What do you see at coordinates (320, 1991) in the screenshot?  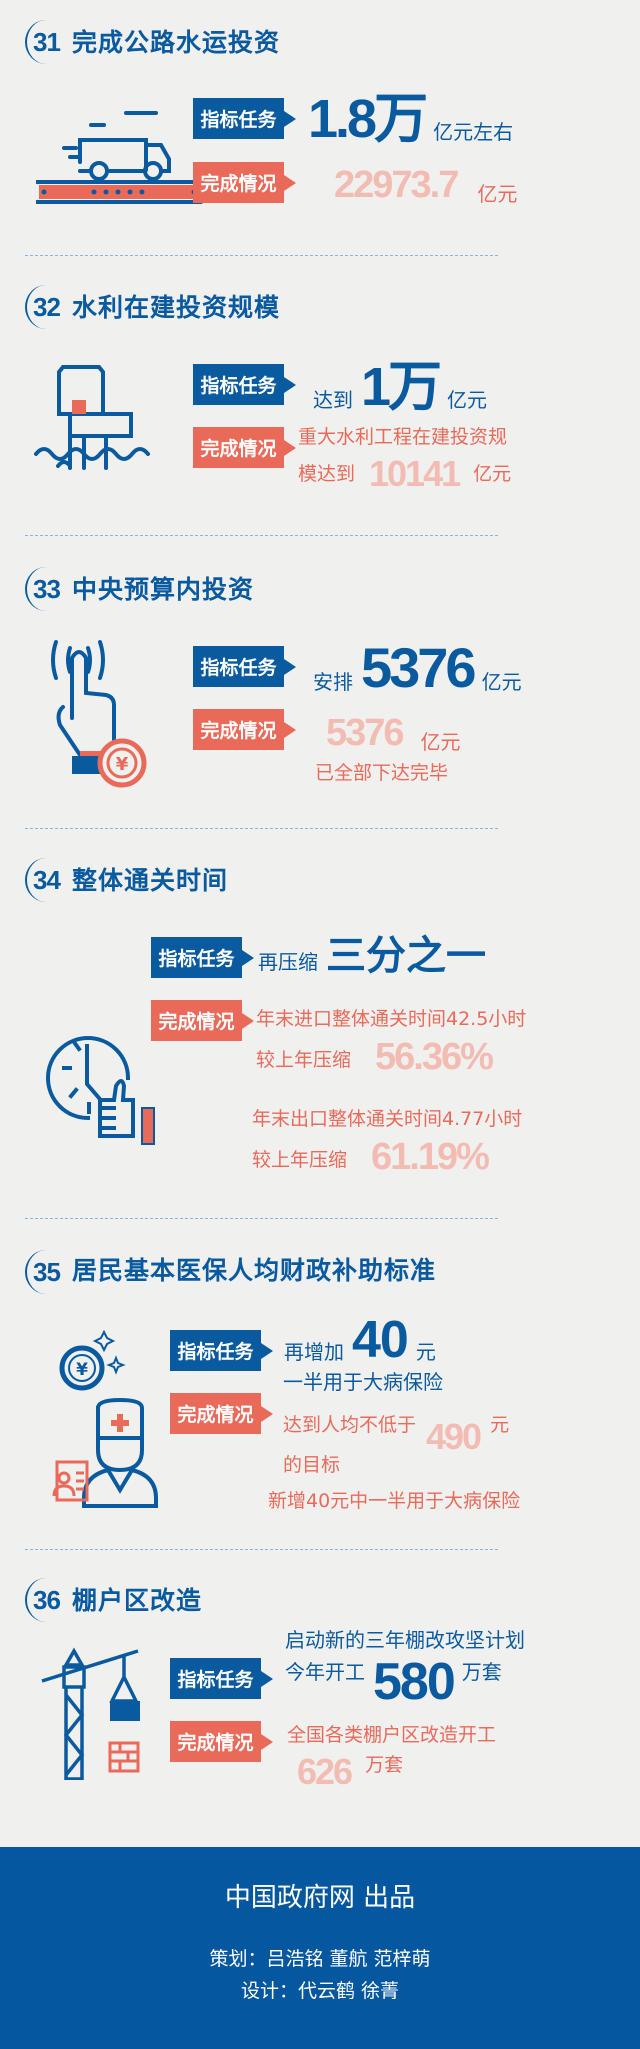 I see `design-credit: 设计：代云鹤 徐菁` at bounding box center [320, 1991].